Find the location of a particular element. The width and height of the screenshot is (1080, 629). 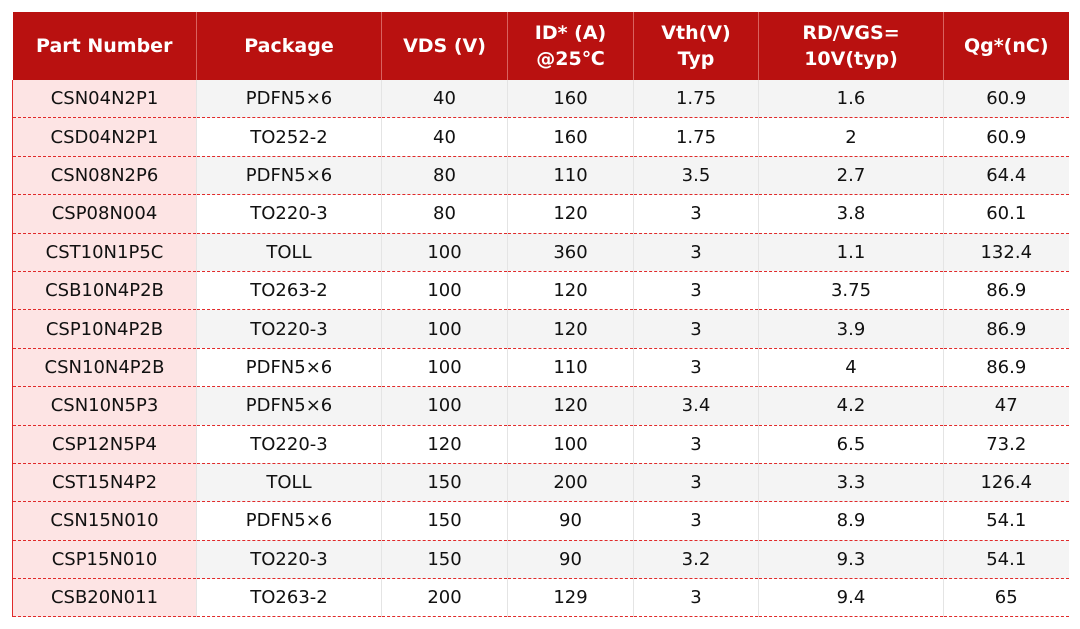

cell-qg: 60.1 is located at coordinates (1006, 214).